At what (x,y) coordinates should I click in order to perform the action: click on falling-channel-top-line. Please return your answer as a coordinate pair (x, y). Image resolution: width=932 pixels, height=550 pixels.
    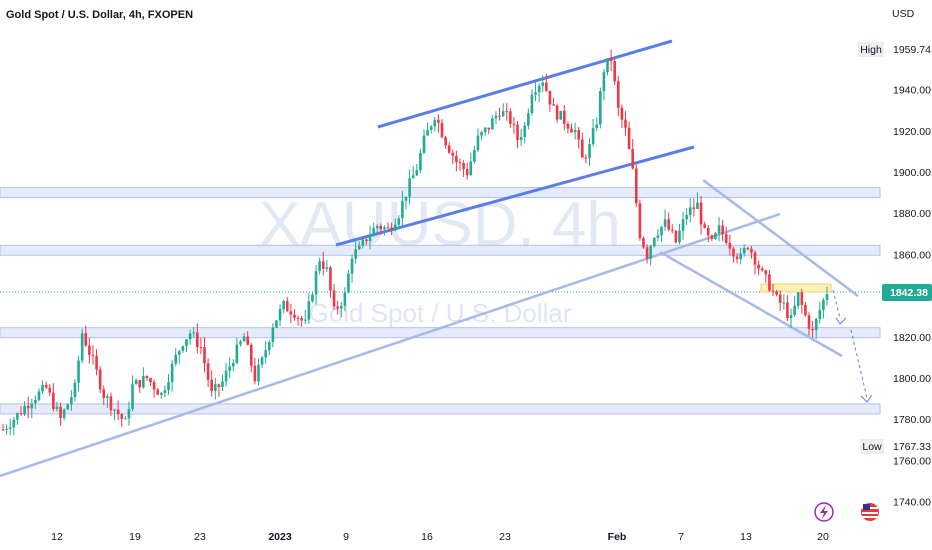
    Looking at the image, I should click on (780, 238).